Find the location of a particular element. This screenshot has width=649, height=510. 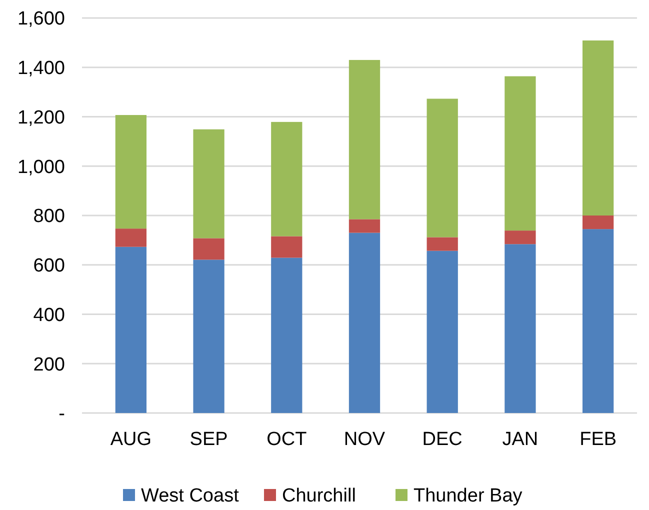

x-tick-label: FEB is located at coordinates (598, 439).